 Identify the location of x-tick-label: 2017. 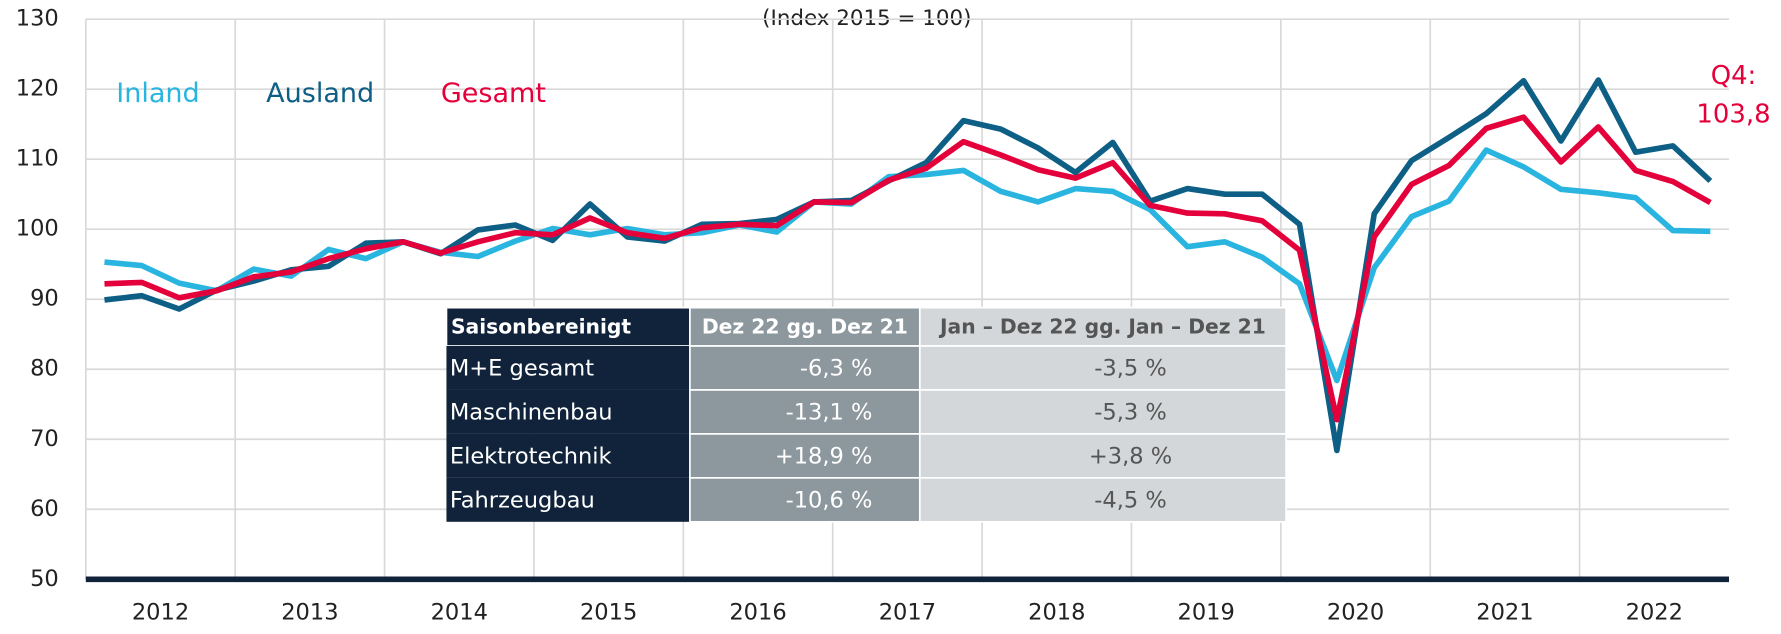
(907, 613).